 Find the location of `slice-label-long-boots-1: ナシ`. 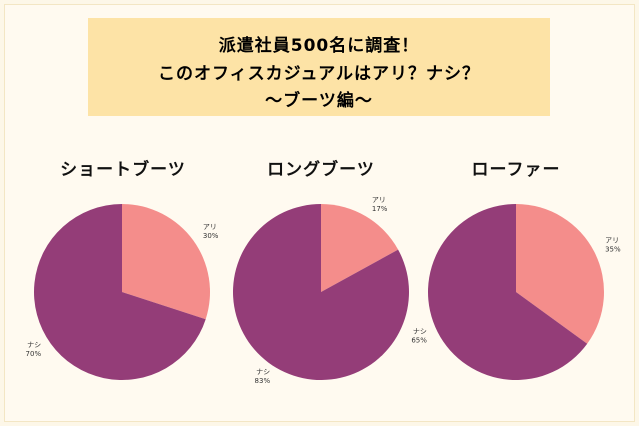

slice-label-long-boots-1: ナシ is located at coordinates (263, 372).